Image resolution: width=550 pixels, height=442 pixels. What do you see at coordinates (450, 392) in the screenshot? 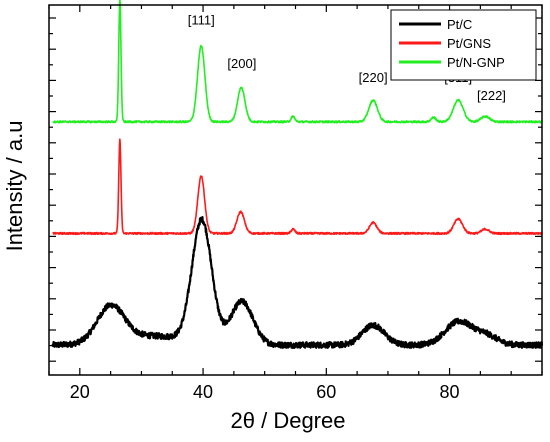
I see `x-tick-label: 80` at bounding box center [450, 392].